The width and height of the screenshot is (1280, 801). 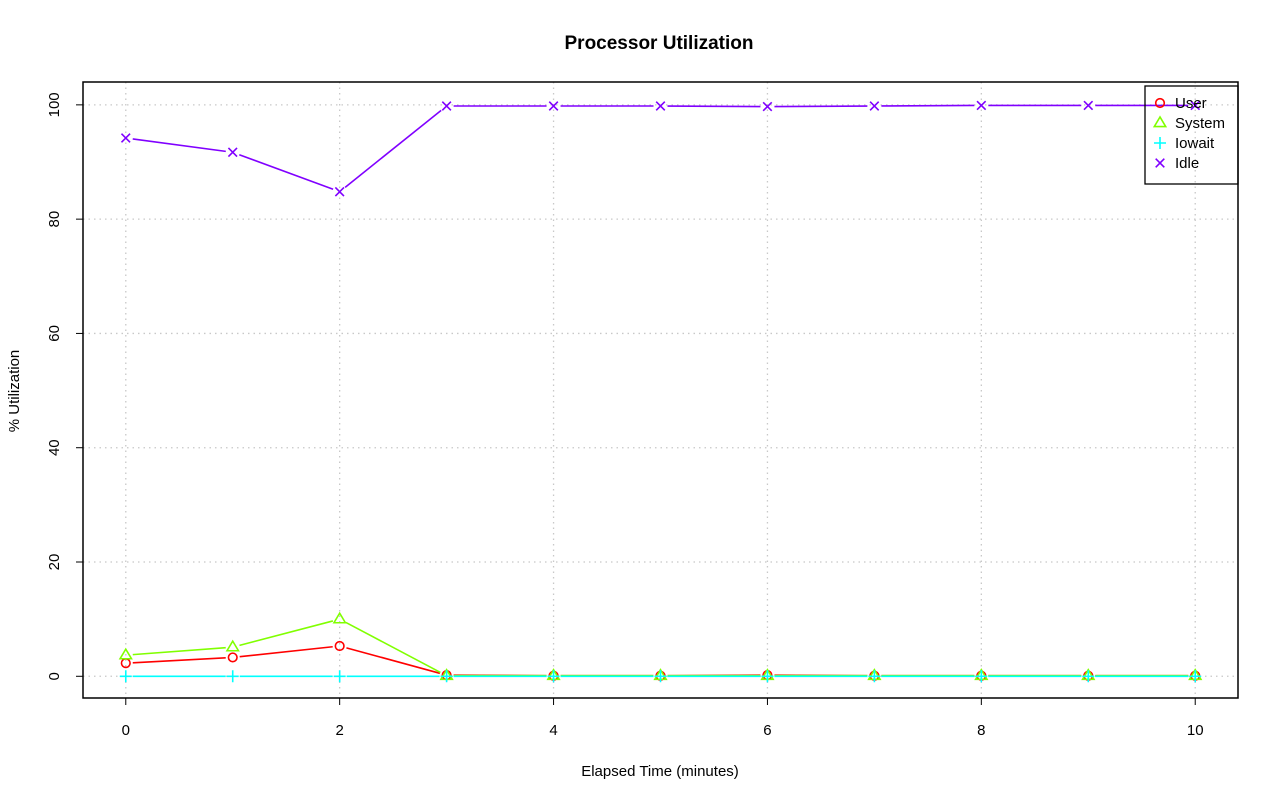 I want to click on legend: User System Iowait Idle, so click(x=1191, y=135).